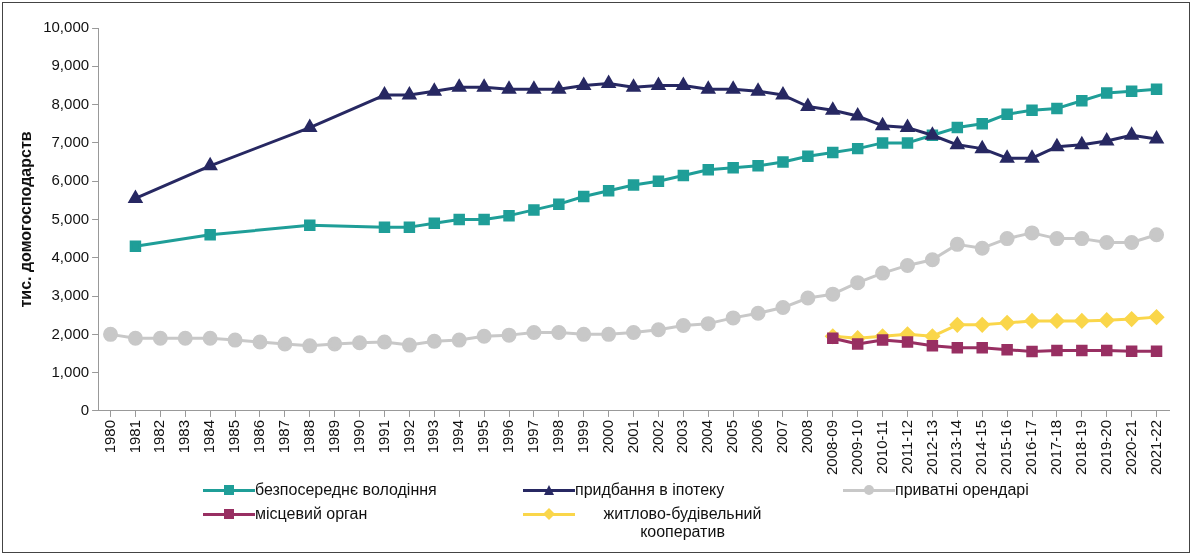 The width and height of the screenshot is (1194, 557). Describe the element at coordinates (70, 65) in the screenshot. I see `y-tick-label: 9,000` at that location.